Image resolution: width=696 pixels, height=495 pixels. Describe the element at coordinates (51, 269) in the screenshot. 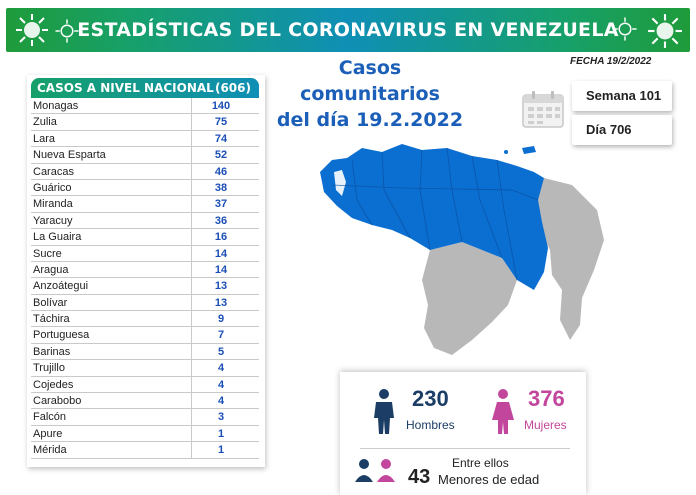

I see `state-name: Aragua` at that location.